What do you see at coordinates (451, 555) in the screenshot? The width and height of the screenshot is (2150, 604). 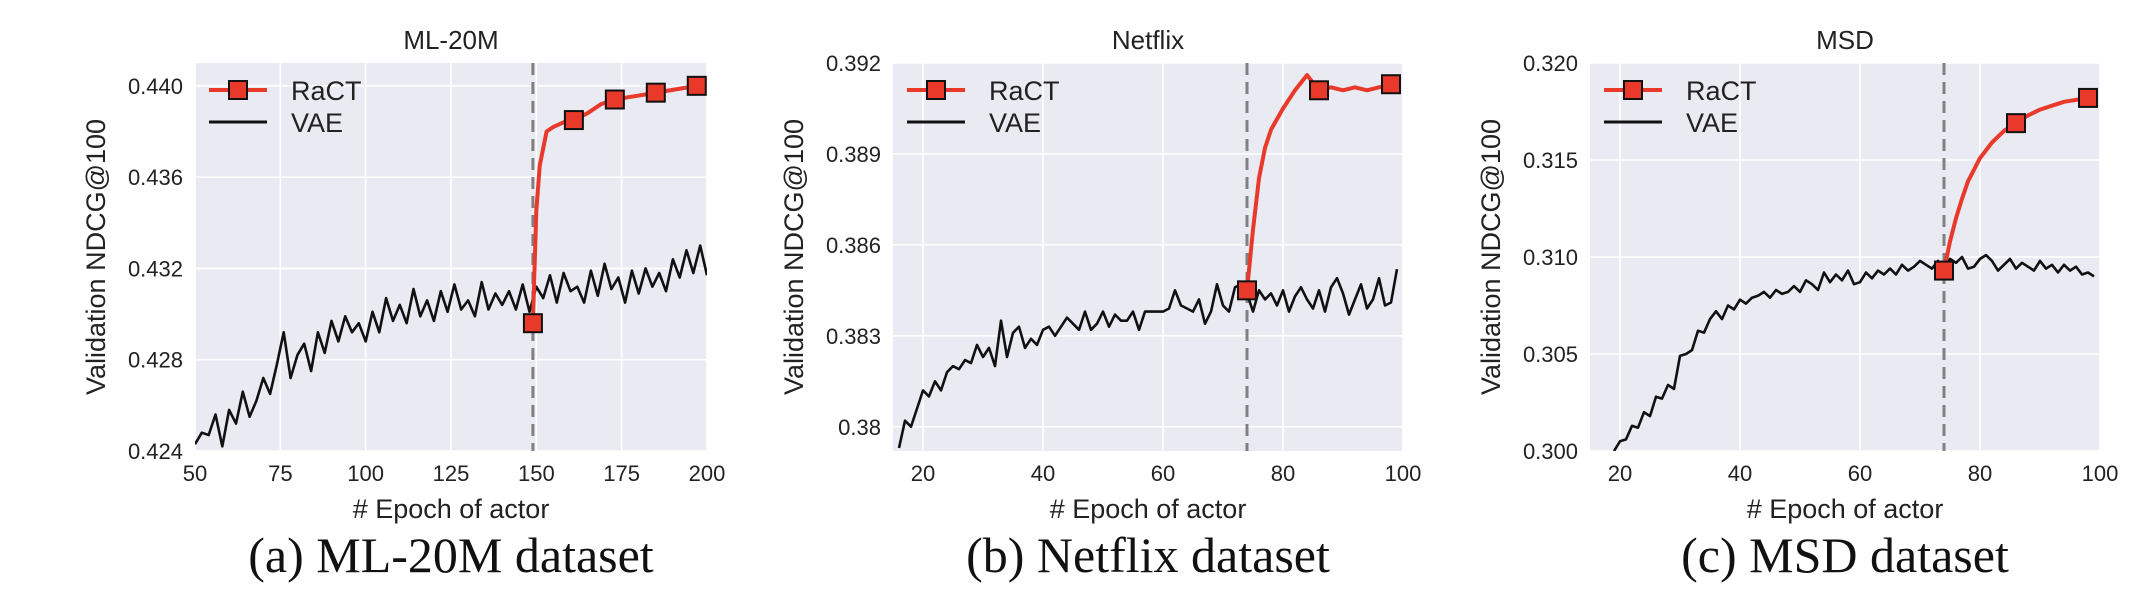 I see `panel-caption: (a) ML-20M dataset` at bounding box center [451, 555].